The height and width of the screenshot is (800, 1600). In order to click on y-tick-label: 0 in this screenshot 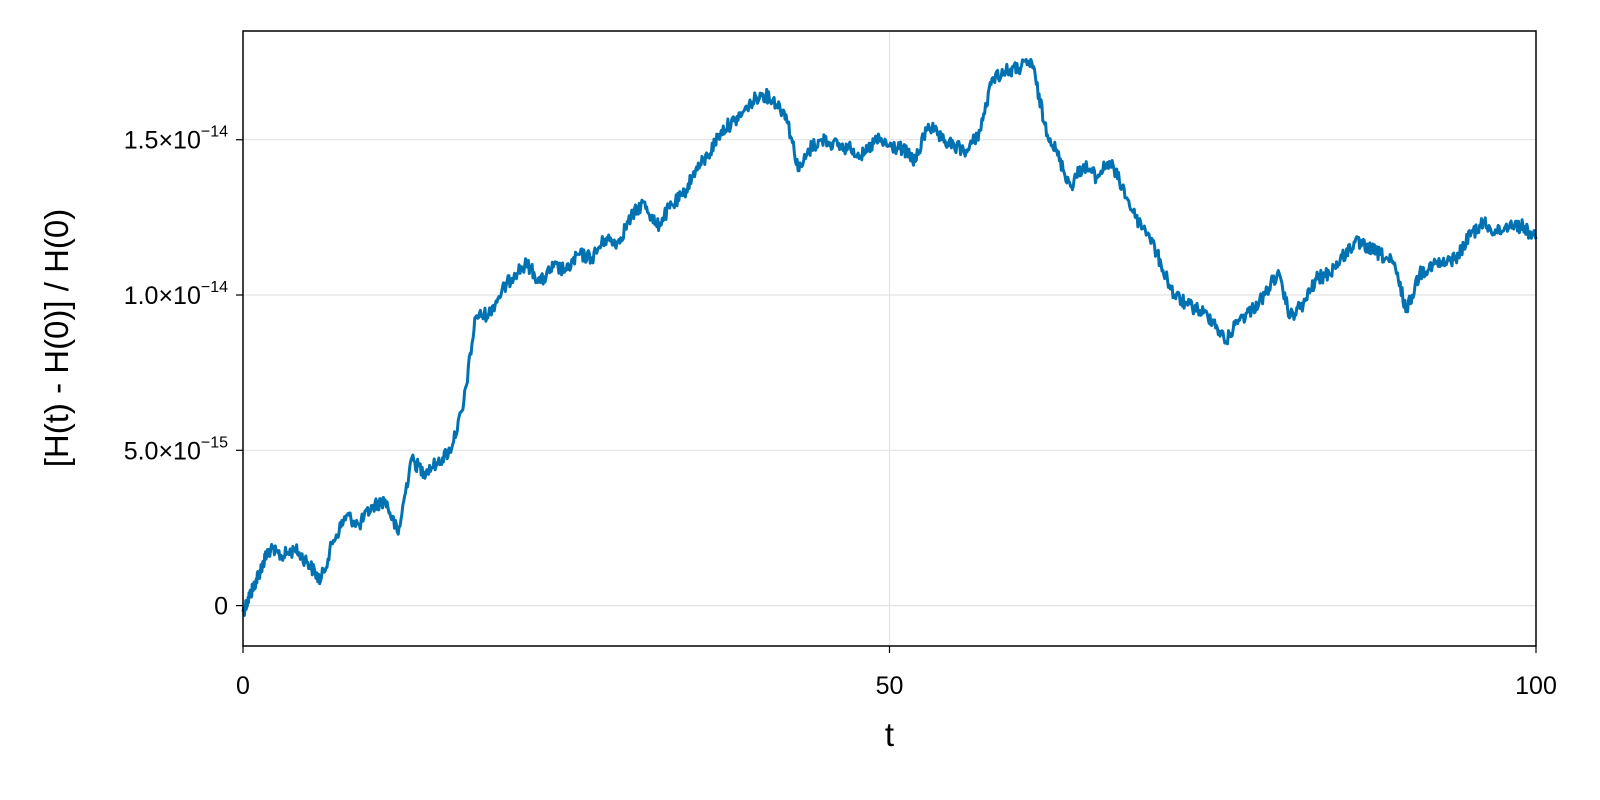, I will do `click(221, 607)`.